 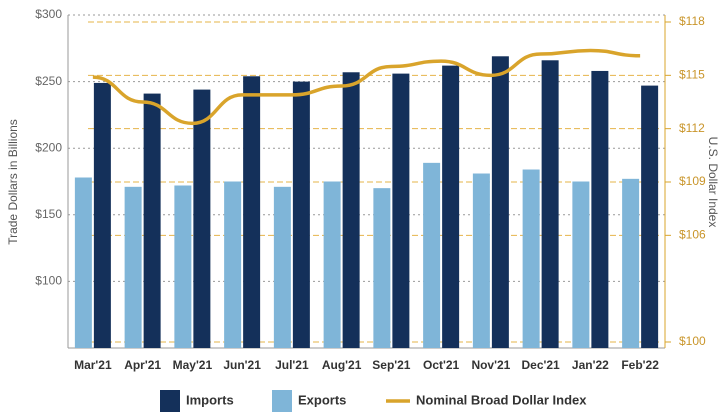 I want to click on y-tick-label: $150, so click(x=48, y=214).